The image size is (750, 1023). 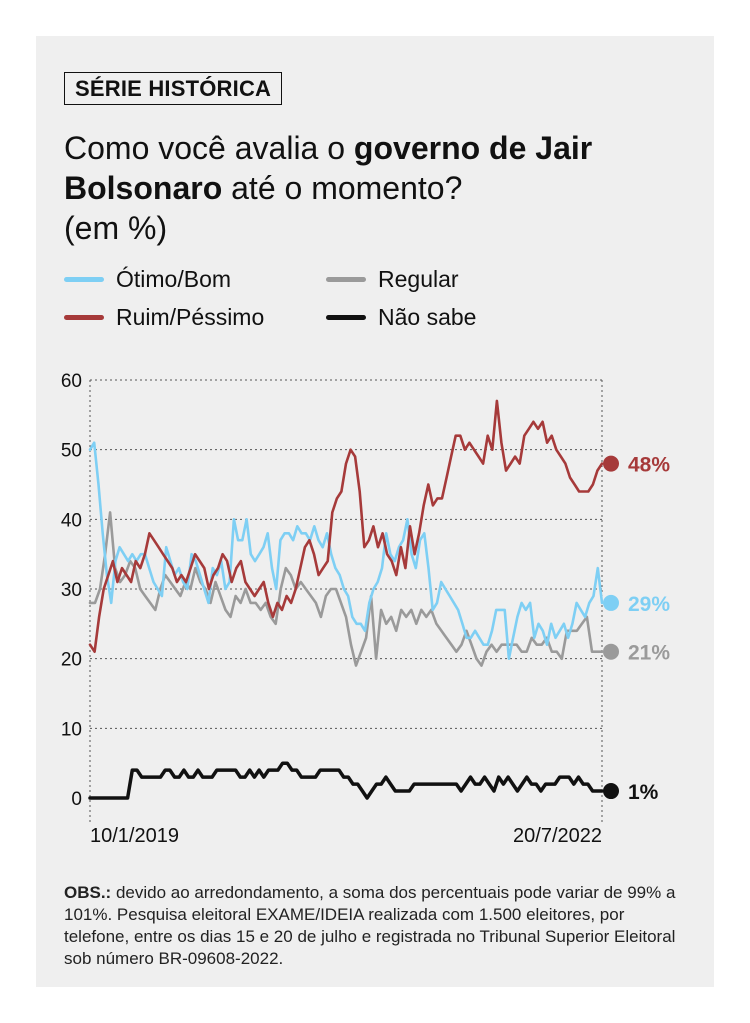 I want to click on footnote-label: OBS.:, so click(x=88, y=892).